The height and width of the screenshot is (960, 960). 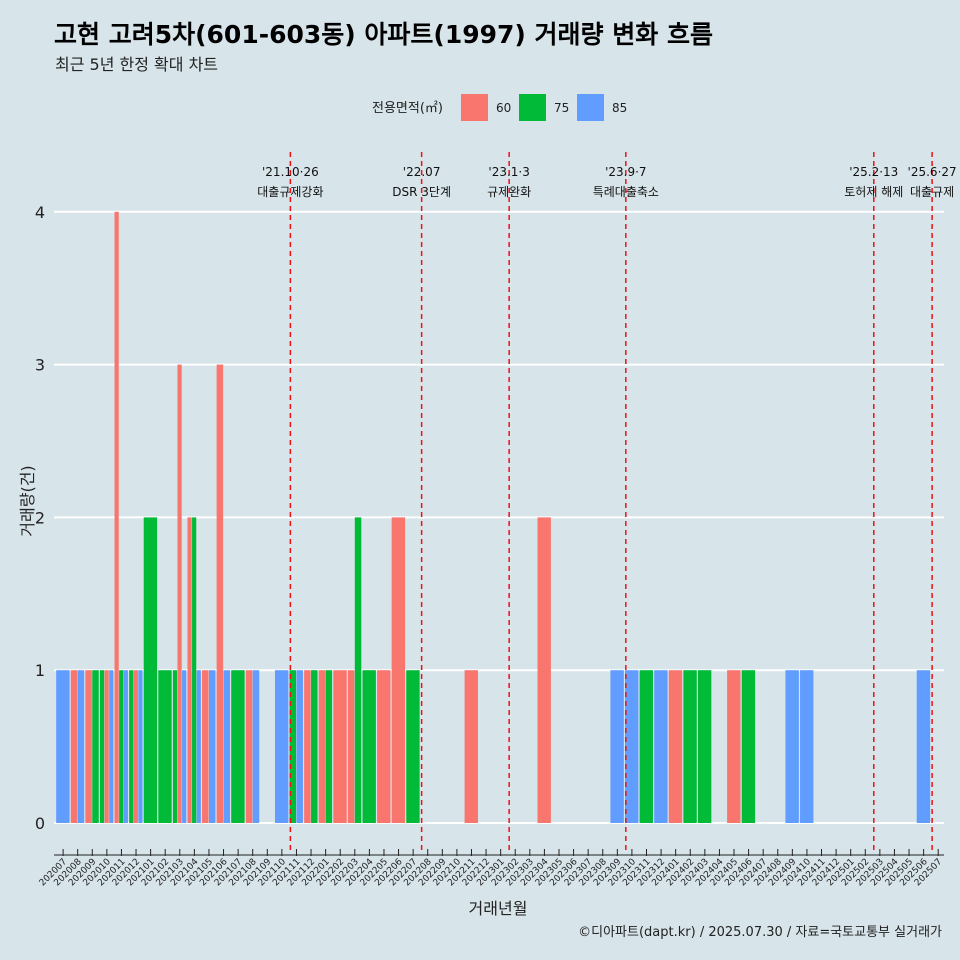 I want to click on event-date-4: '25.2·13, so click(x=873, y=172).